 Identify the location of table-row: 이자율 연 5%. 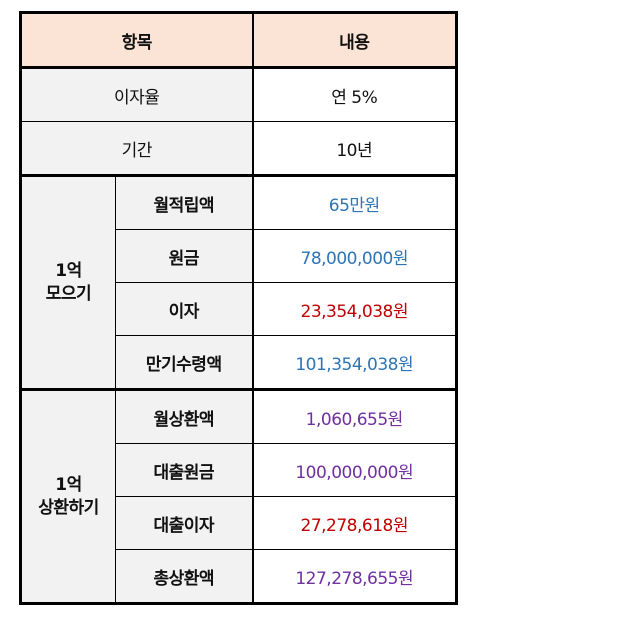
(238, 94).